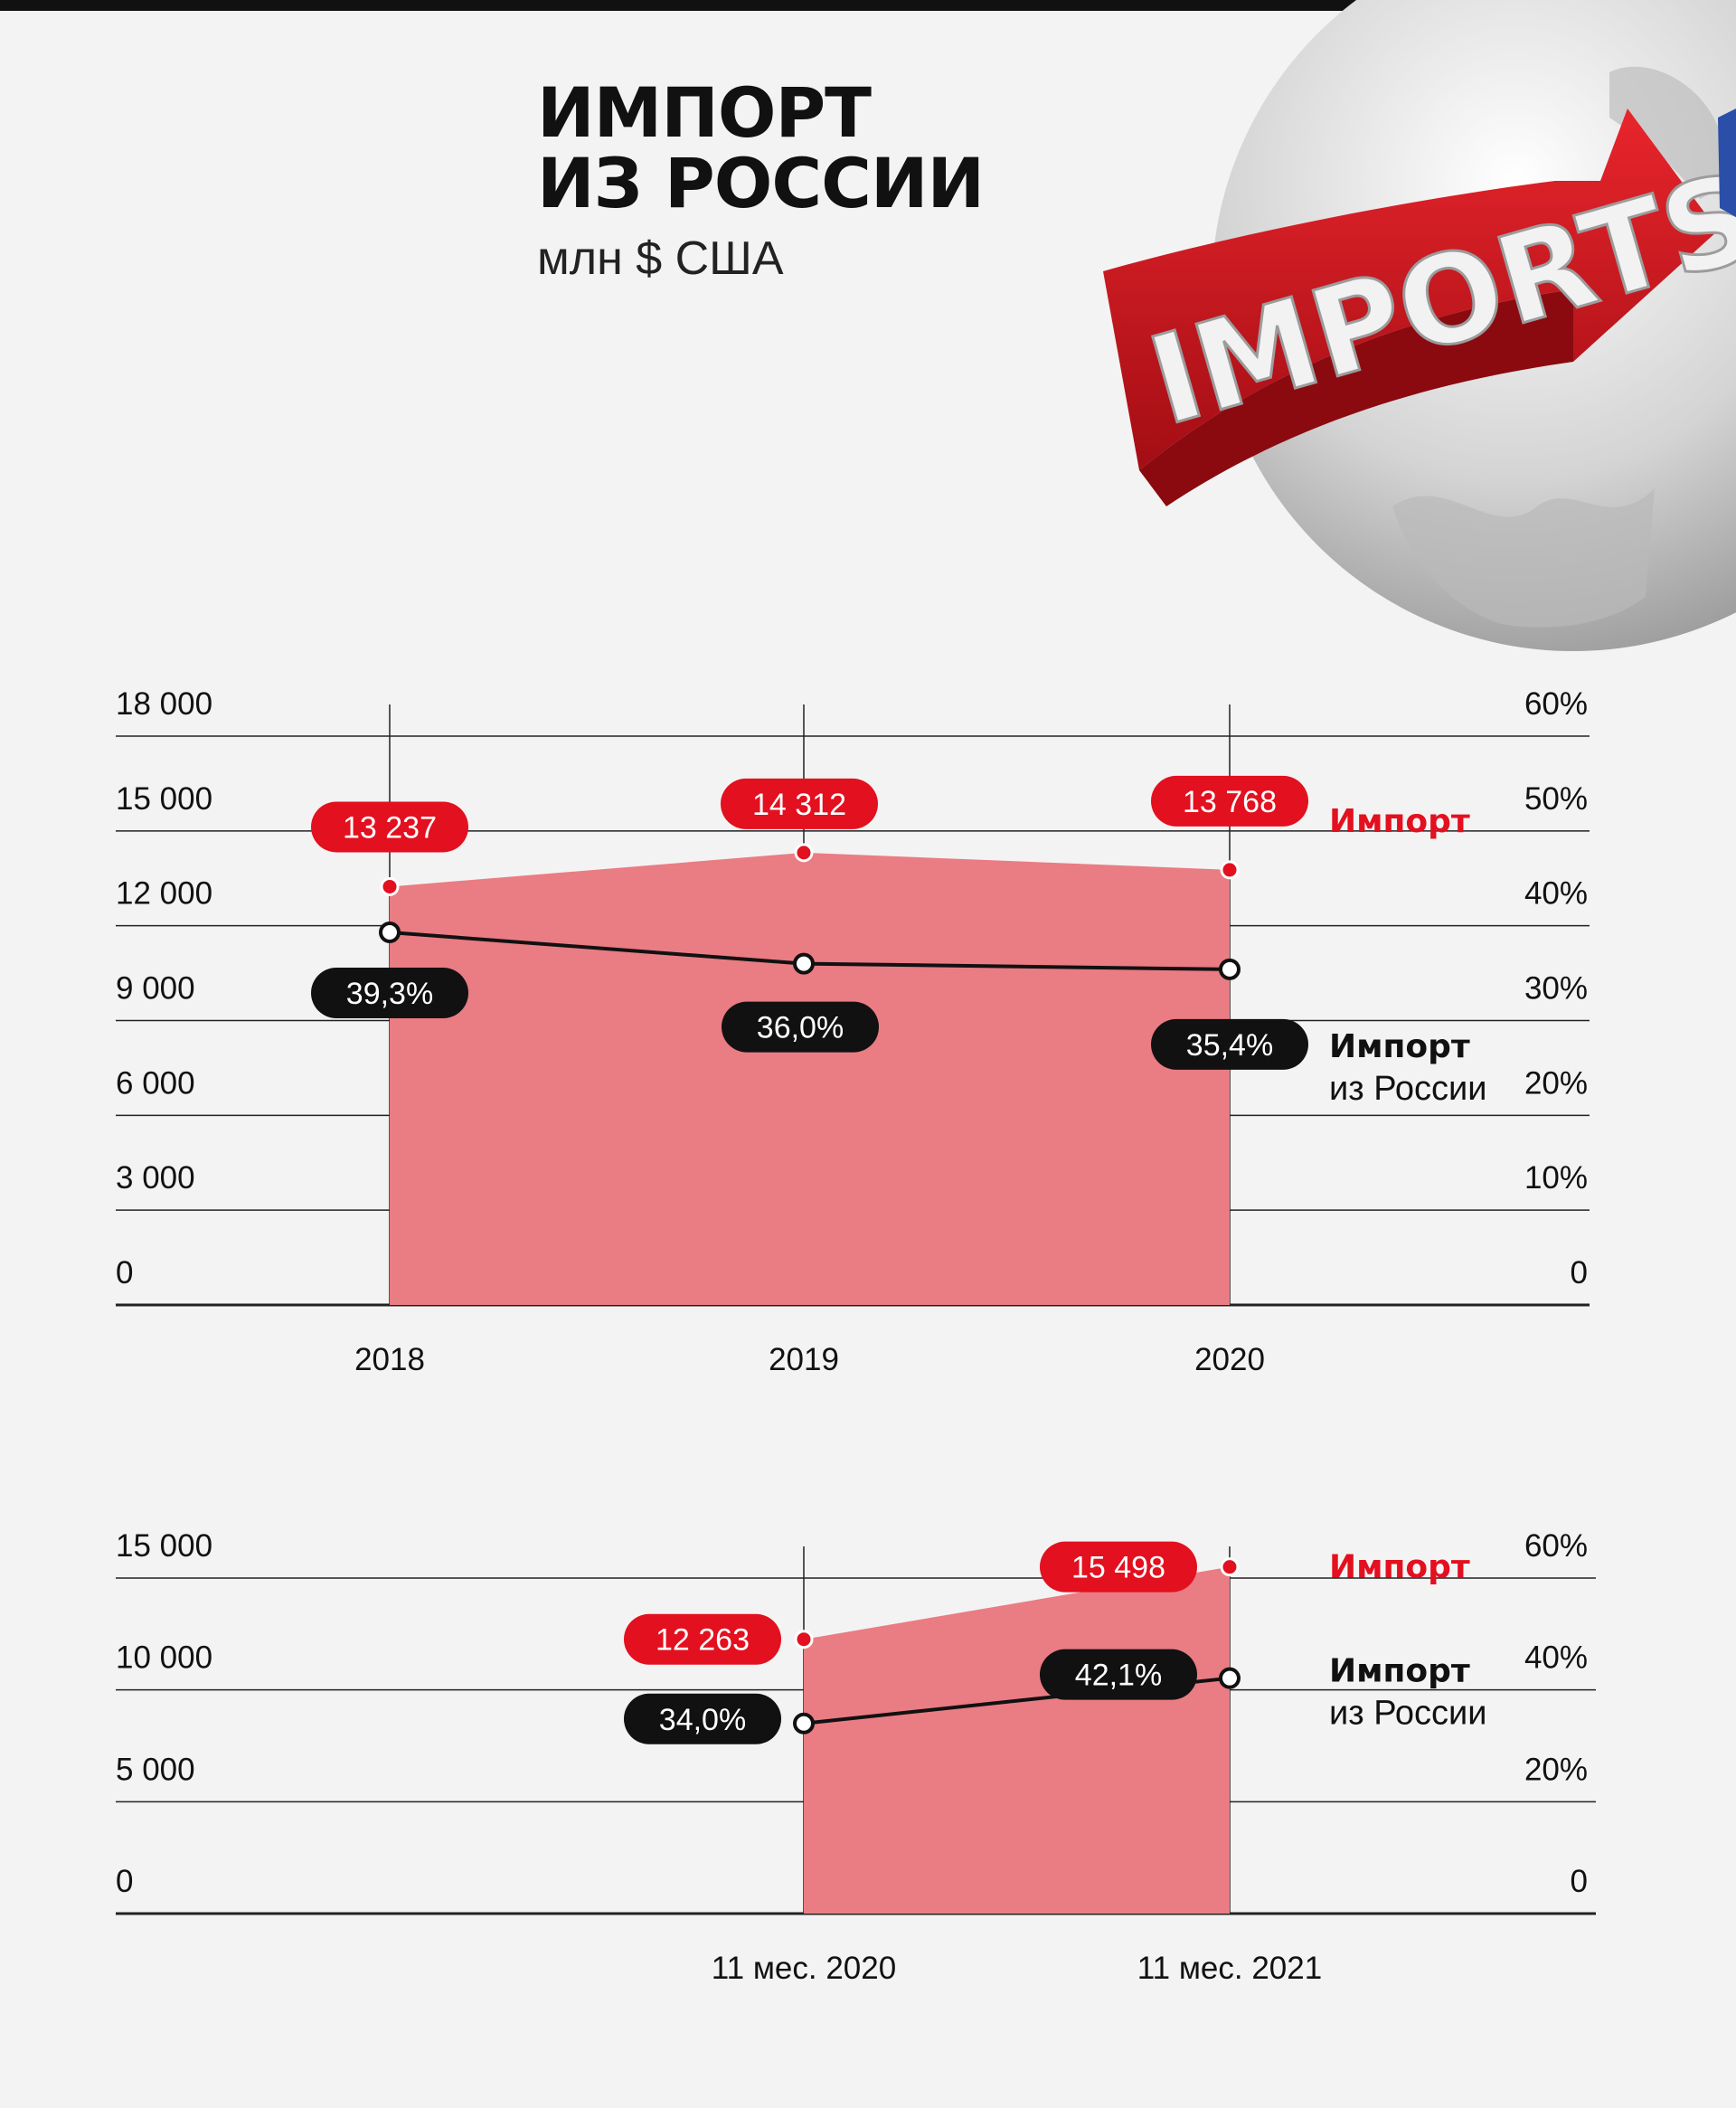  I want to click on y-axis-right: 0 10% 20% 30% 40% 50% 60%, so click(1556, 988).